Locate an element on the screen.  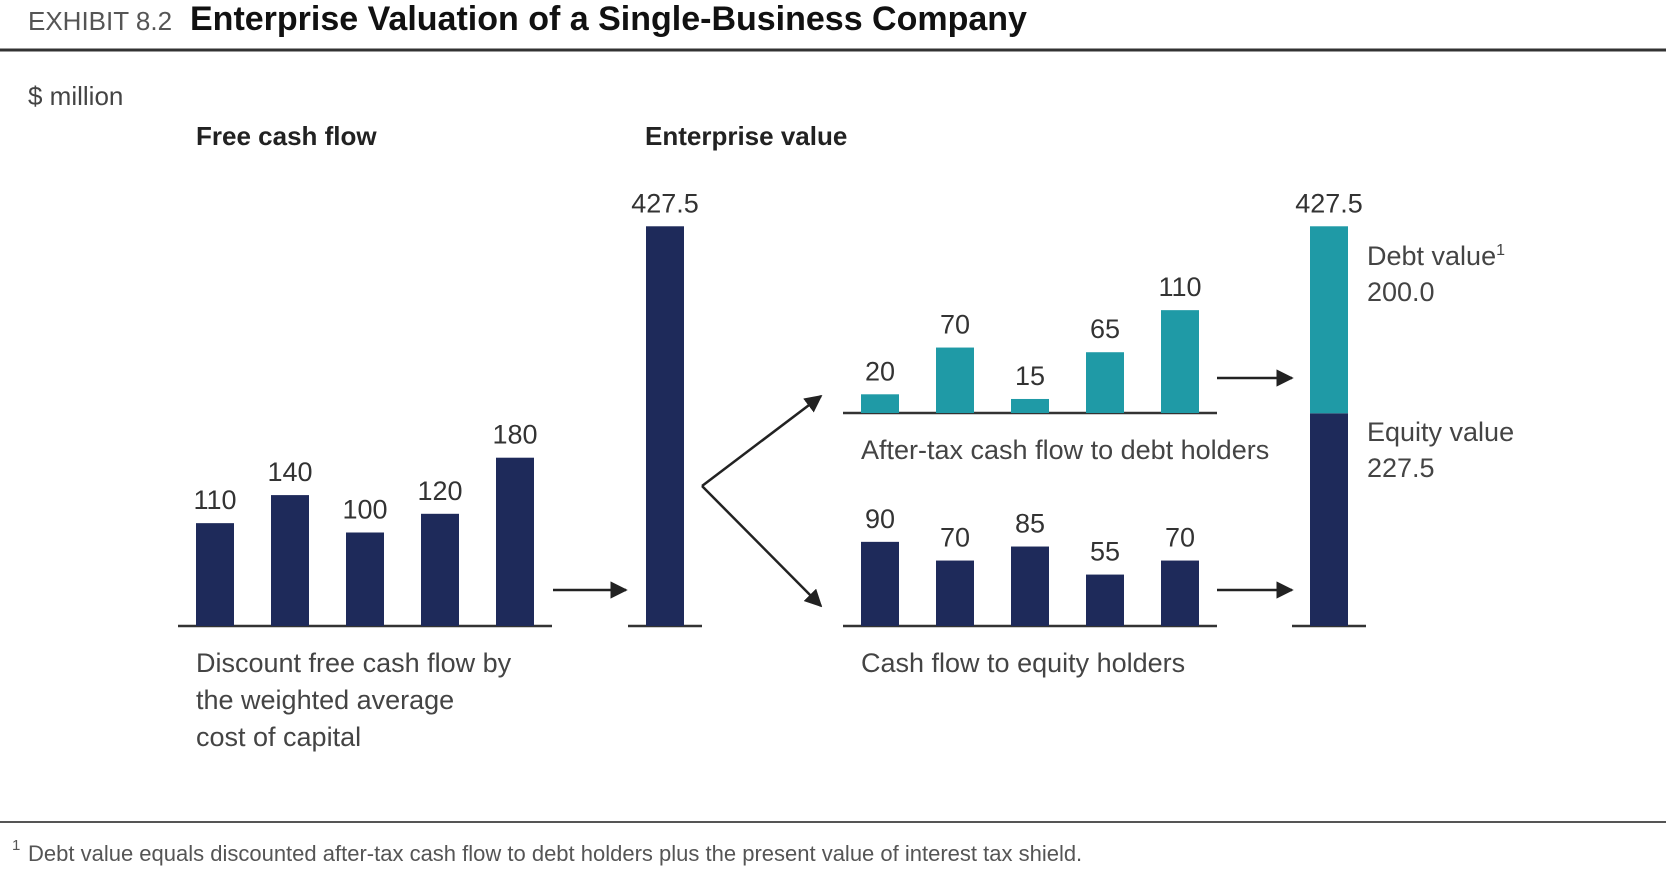
debt-value-label: Debt value1 is located at coordinates (1436, 256).